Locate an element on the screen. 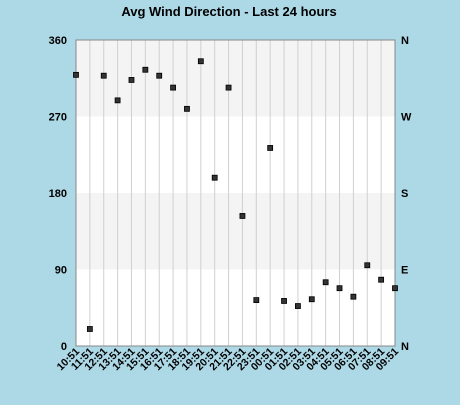 The height and width of the screenshot is (405, 460). y-tick-label: 270 is located at coordinates (58, 118).